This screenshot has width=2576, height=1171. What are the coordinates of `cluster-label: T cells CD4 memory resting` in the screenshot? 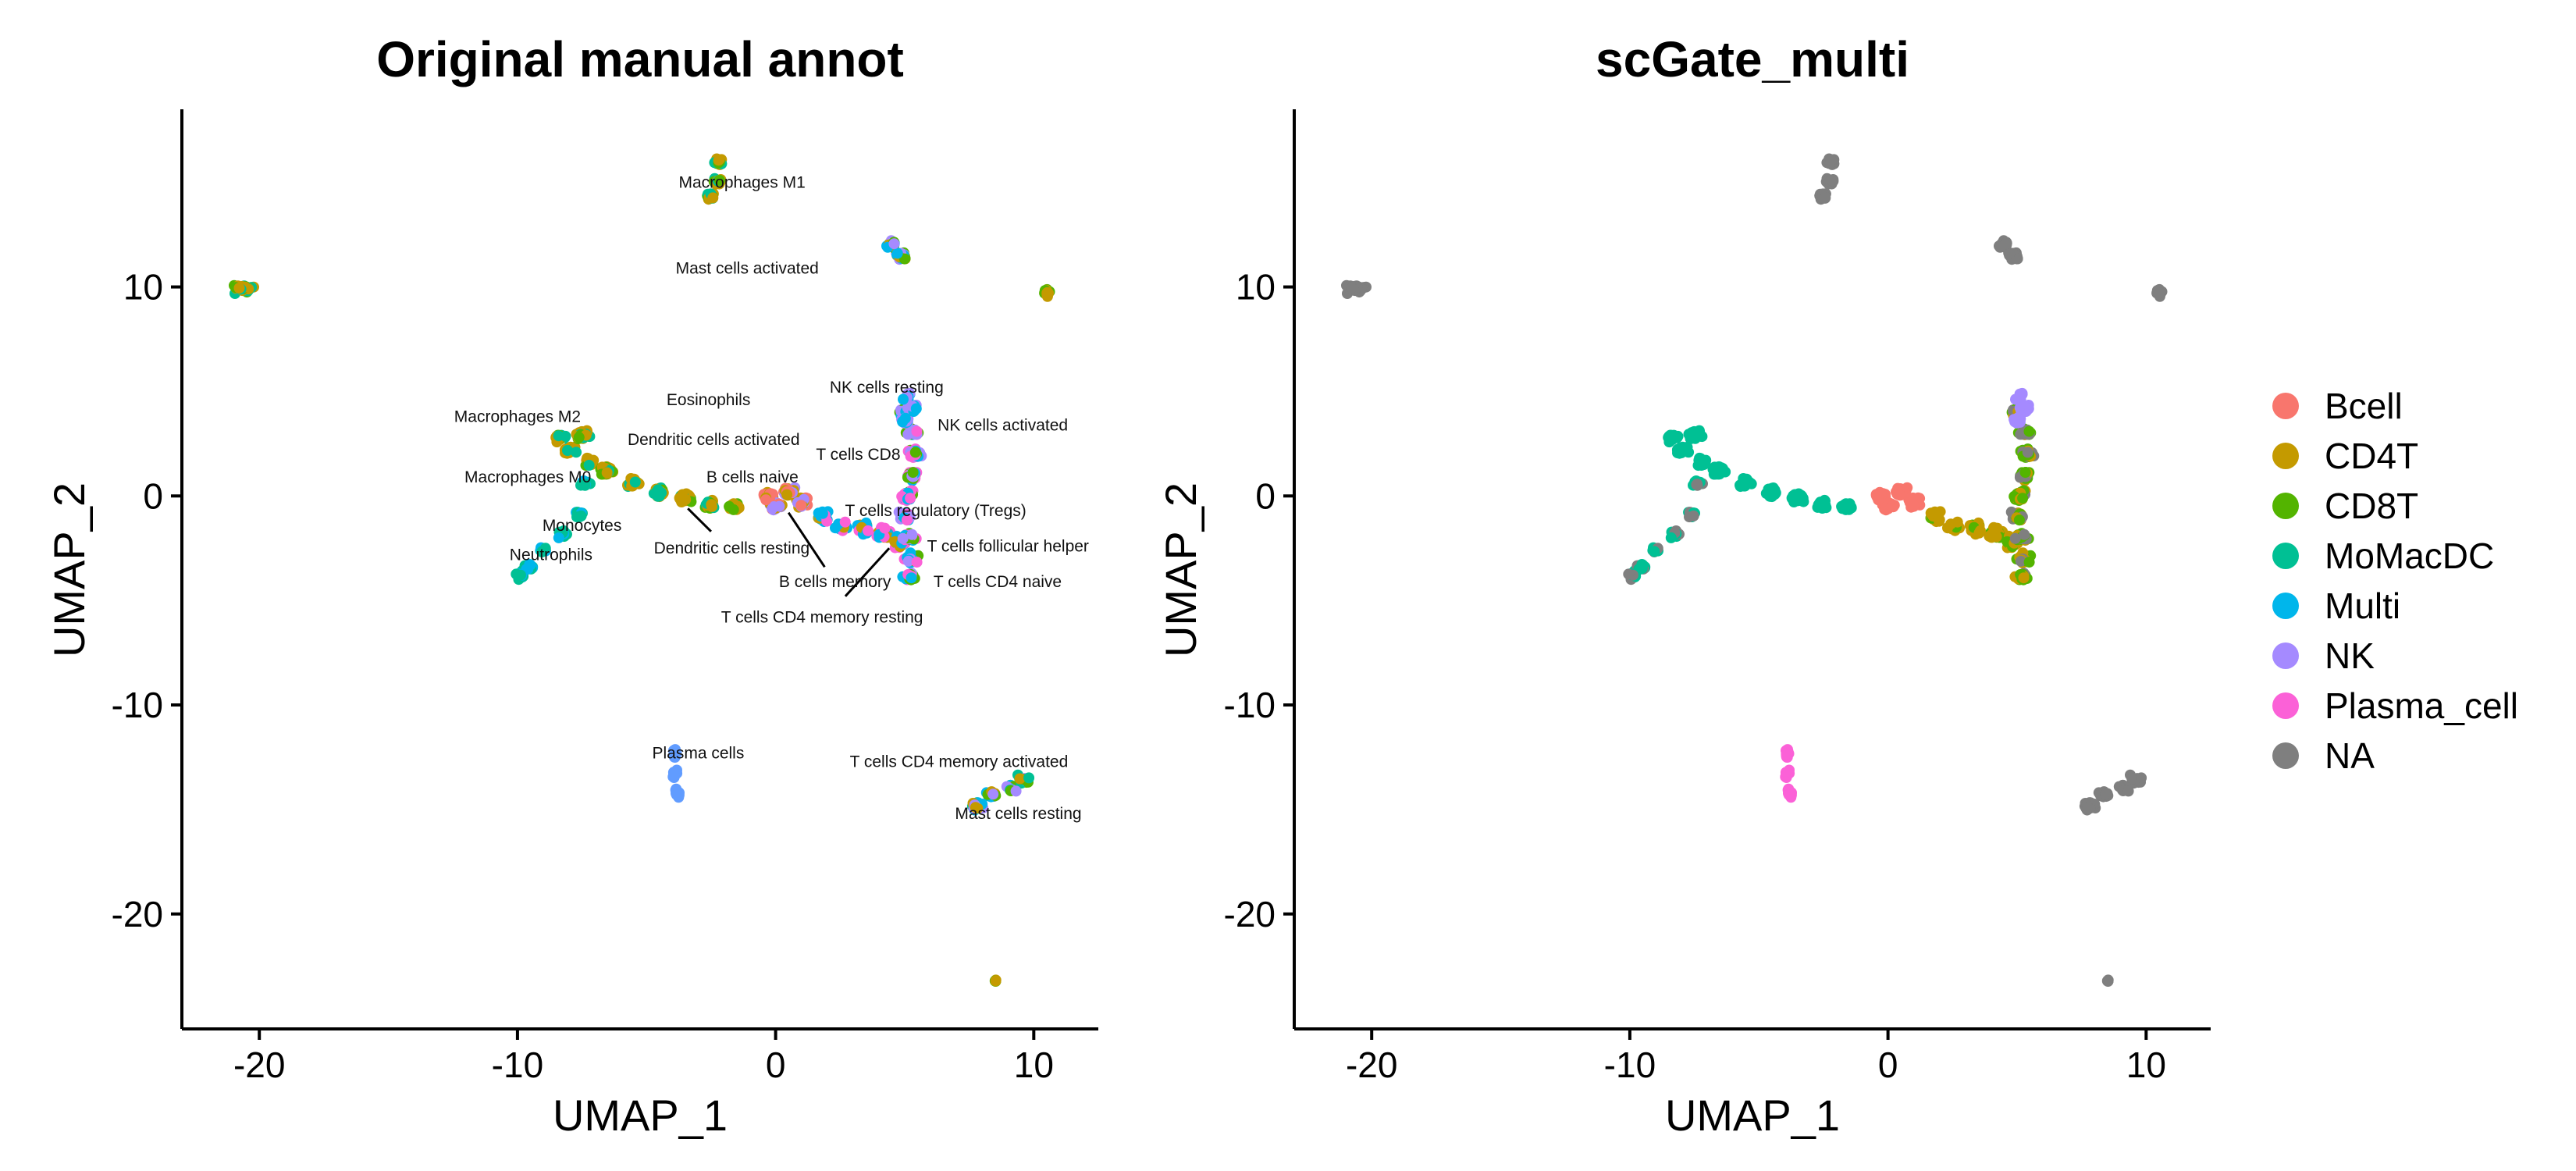 It's located at (822, 618).